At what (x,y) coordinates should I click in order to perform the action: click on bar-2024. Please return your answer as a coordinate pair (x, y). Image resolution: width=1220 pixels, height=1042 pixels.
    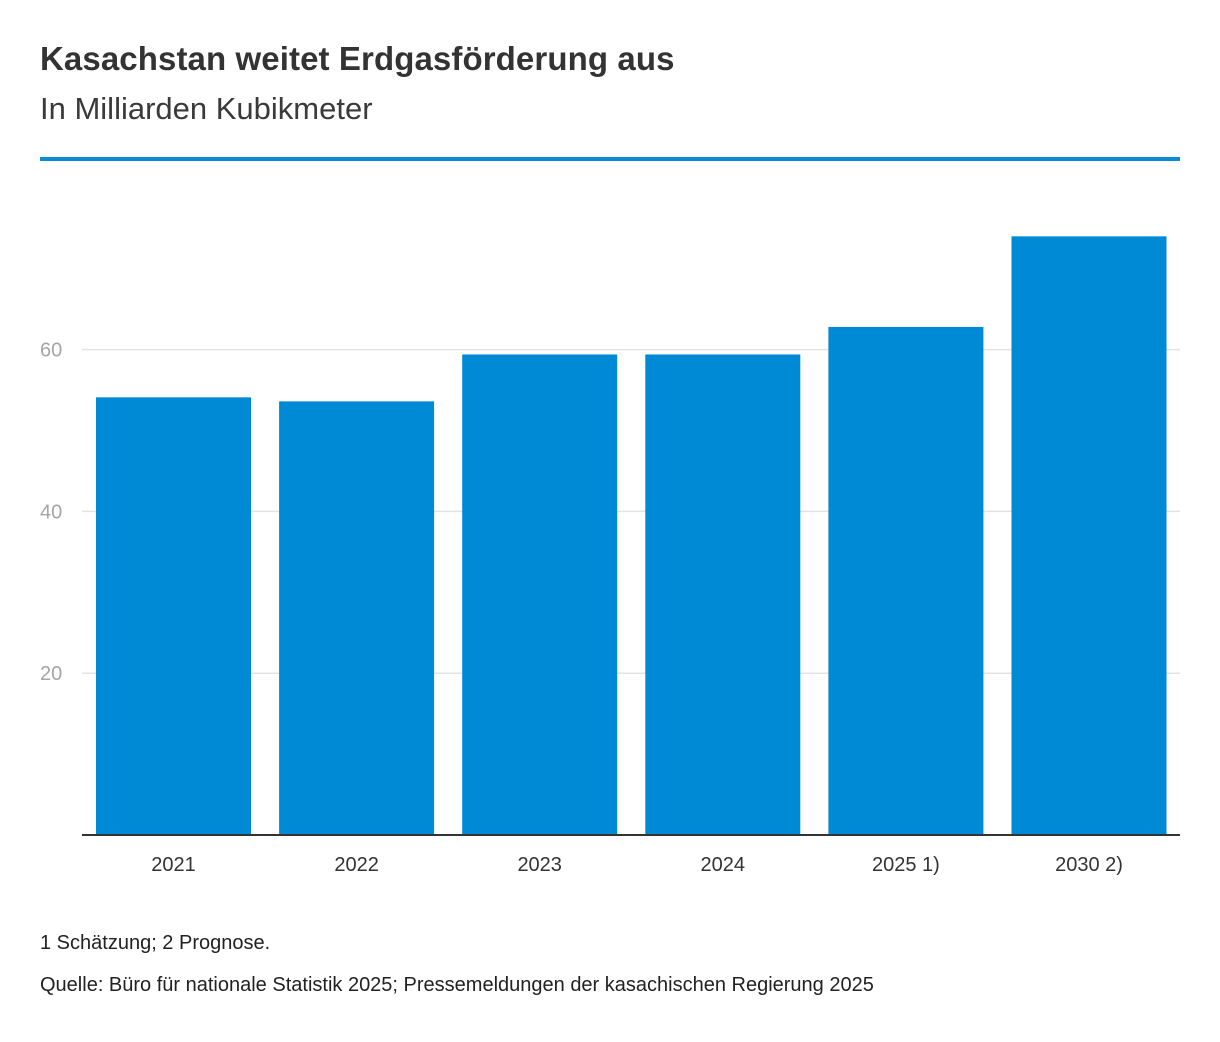
    Looking at the image, I should click on (723, 594).